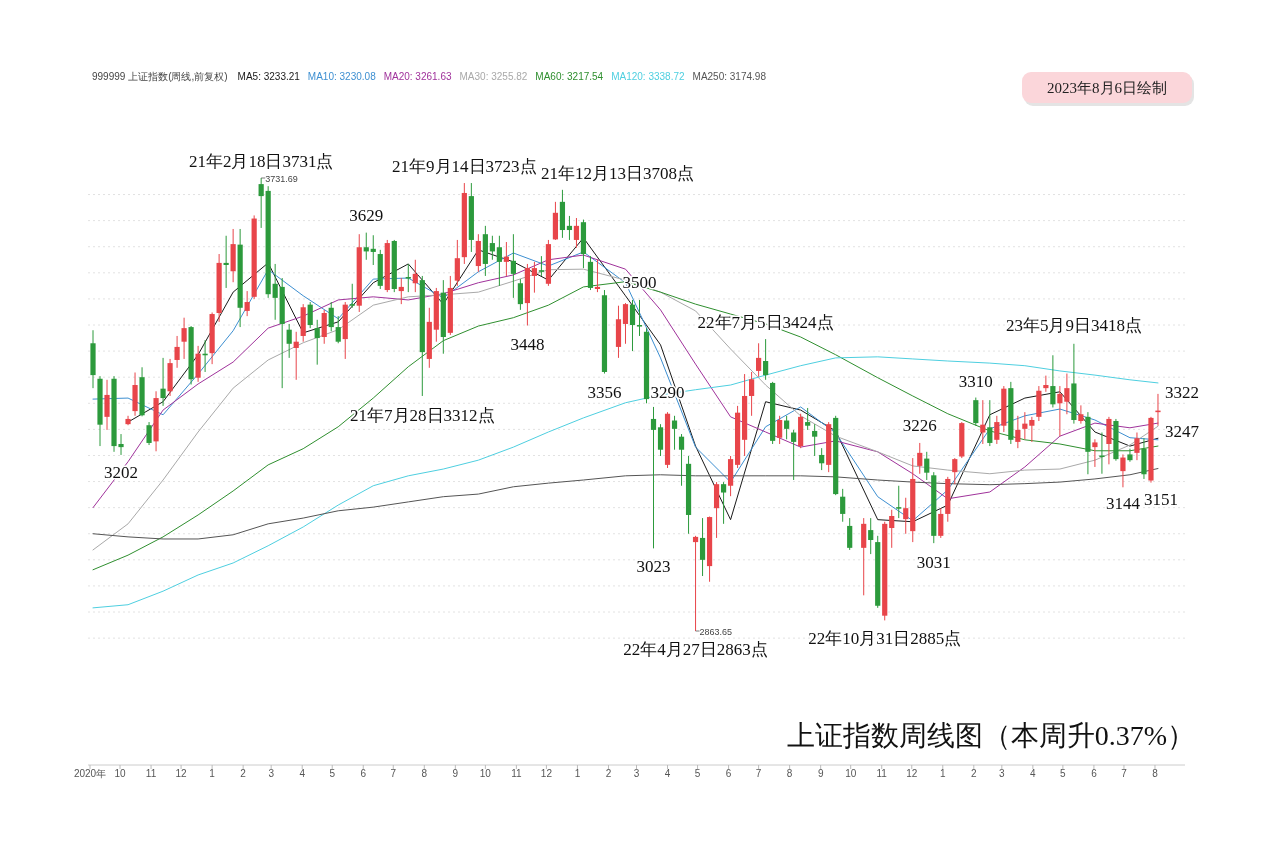  What do you see at coordinates (464, 166) in the screenshot?
I see `annotation: 21年9月14日3723点` at bounding box center [464, 166].